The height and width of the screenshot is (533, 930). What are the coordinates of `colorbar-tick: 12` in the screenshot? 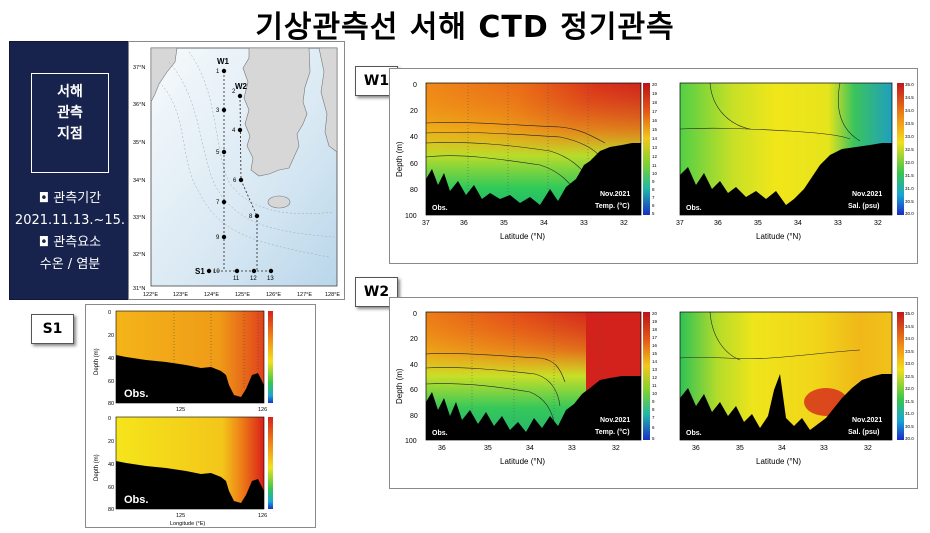 It's located at (655, 377).